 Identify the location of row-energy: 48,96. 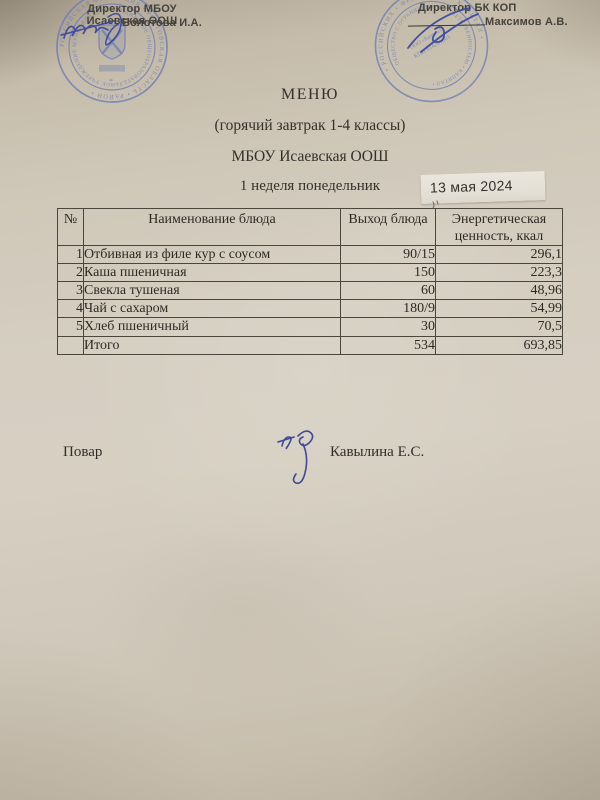
(499, 291).